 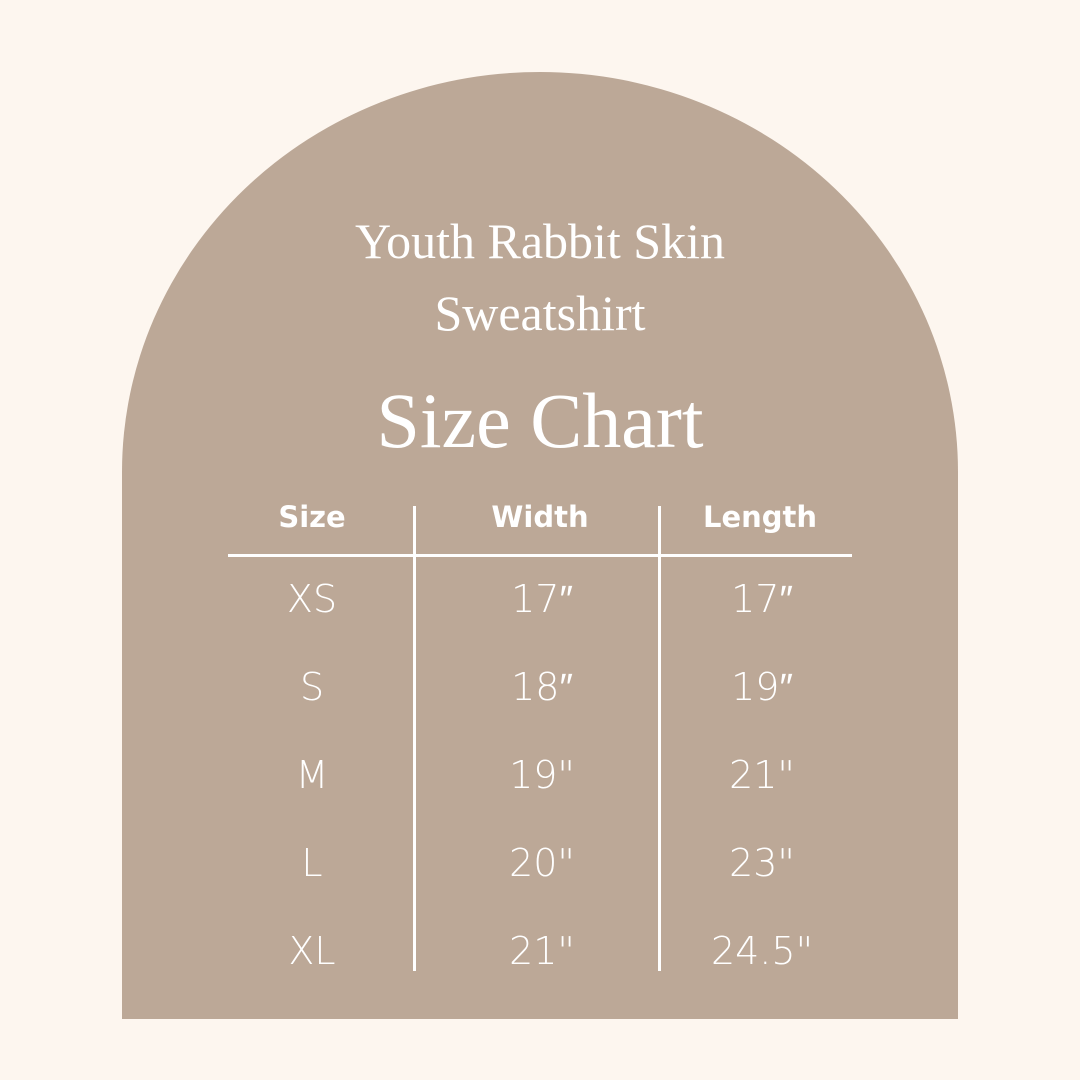 What do you see at coordinates (312, 775) in the screenshot?
I see `cell-size: M` at bounding box center [312, 775].